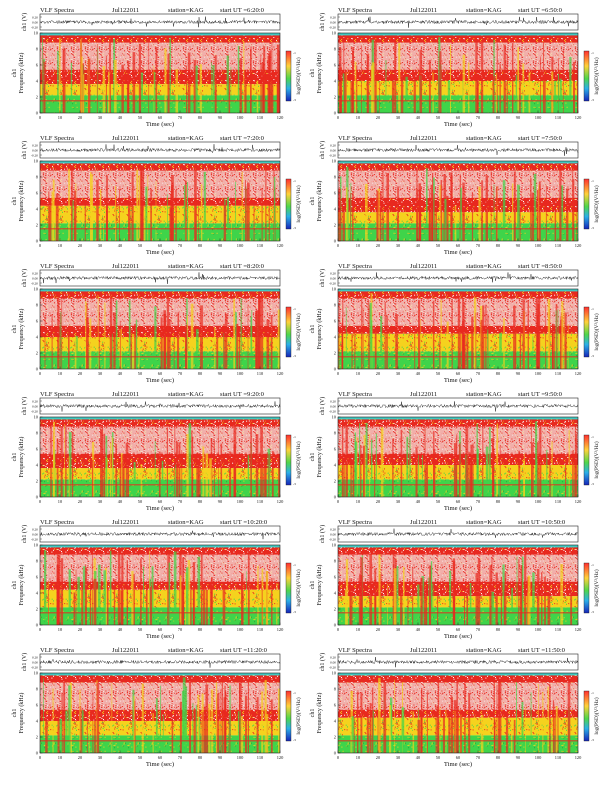  What do you see at coordinates (423, 394) in the screenshot?
I see `panel-header-date: Jul122011` at bounding box center [423, 394].